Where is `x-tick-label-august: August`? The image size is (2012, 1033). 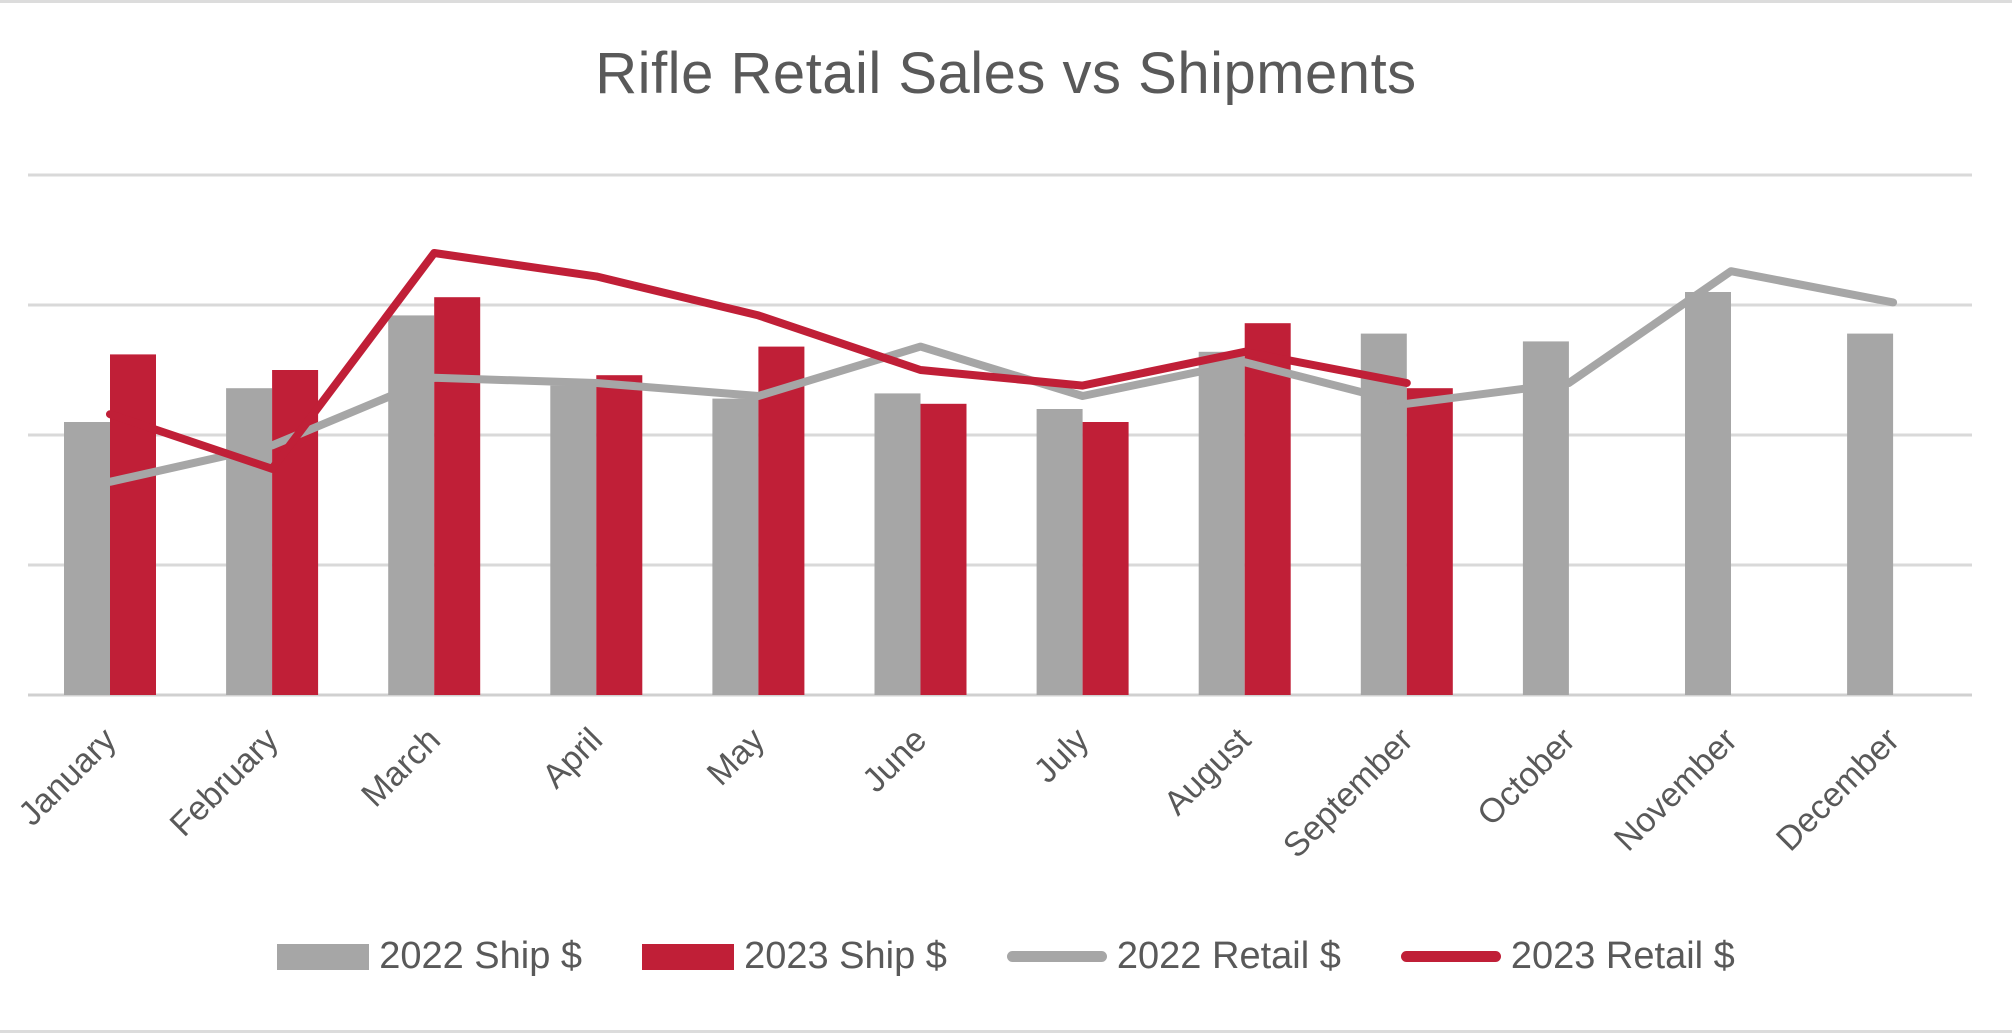 x-tick-label-august: August is located at coordinates (1208, 771).